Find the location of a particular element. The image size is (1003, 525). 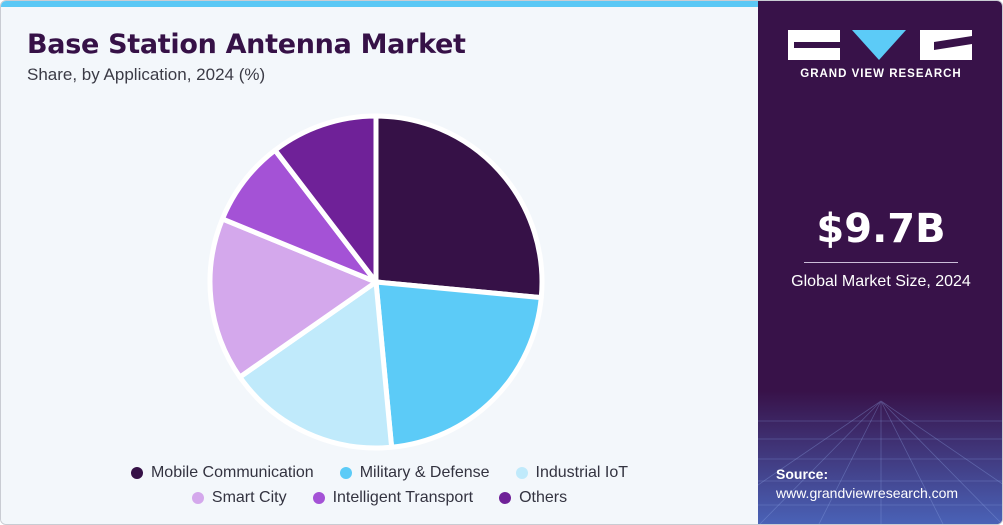

legend-label: Industrial IoT is located at coordinates (582, 472).